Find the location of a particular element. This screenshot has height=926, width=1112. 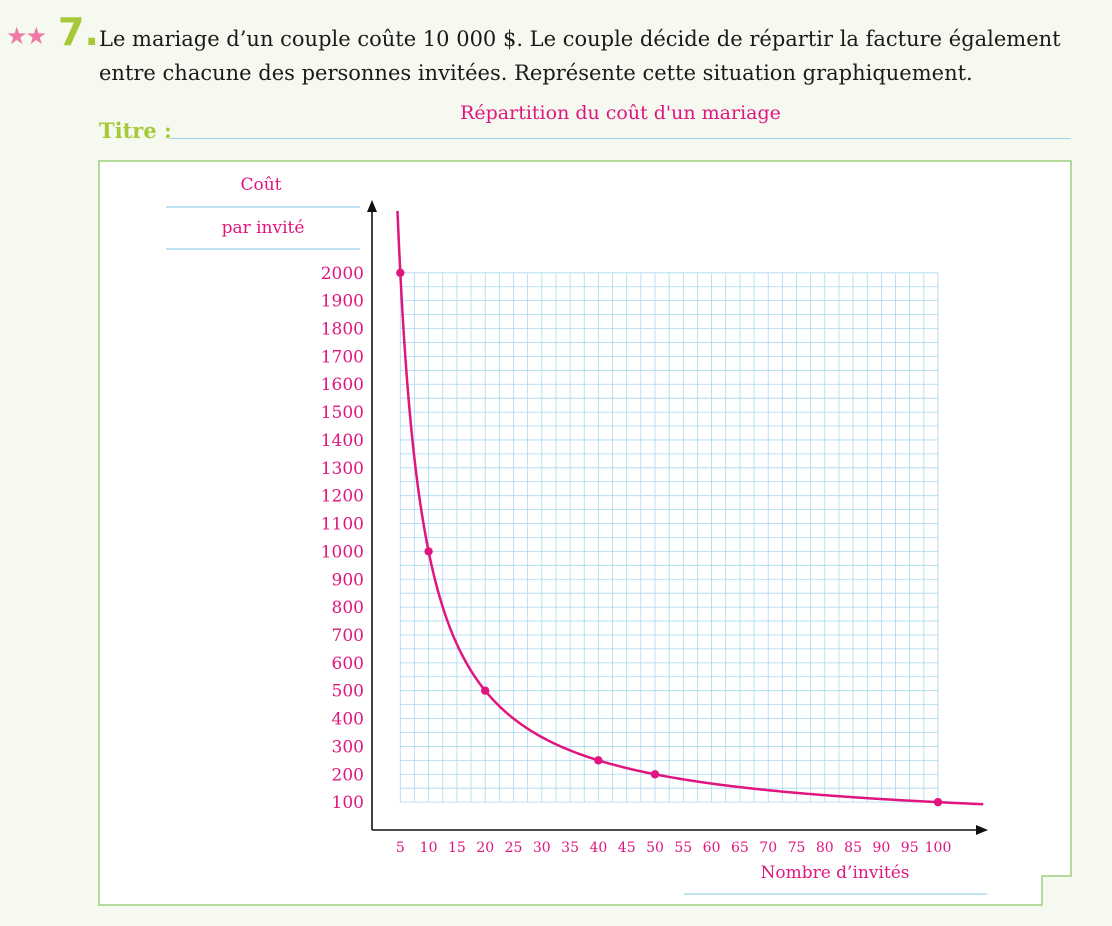

y-tick-label: 1800 is located at coordinates (342, 330).